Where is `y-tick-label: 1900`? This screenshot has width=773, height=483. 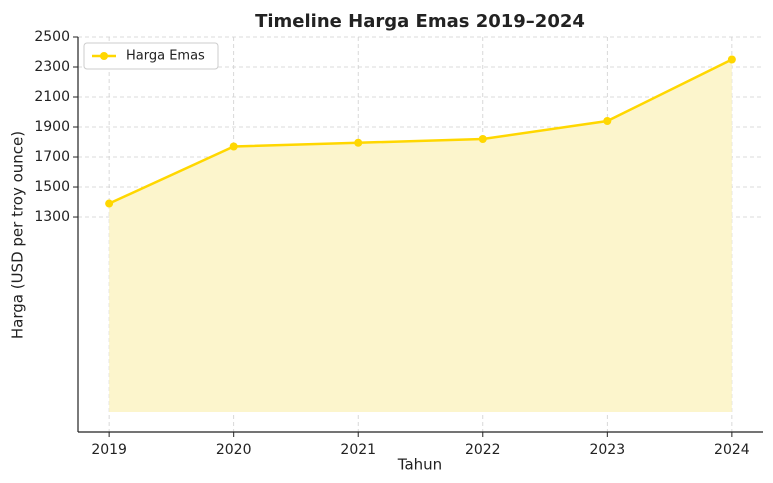 y-tick-label: 1900 is located at coordinates (52, 127).